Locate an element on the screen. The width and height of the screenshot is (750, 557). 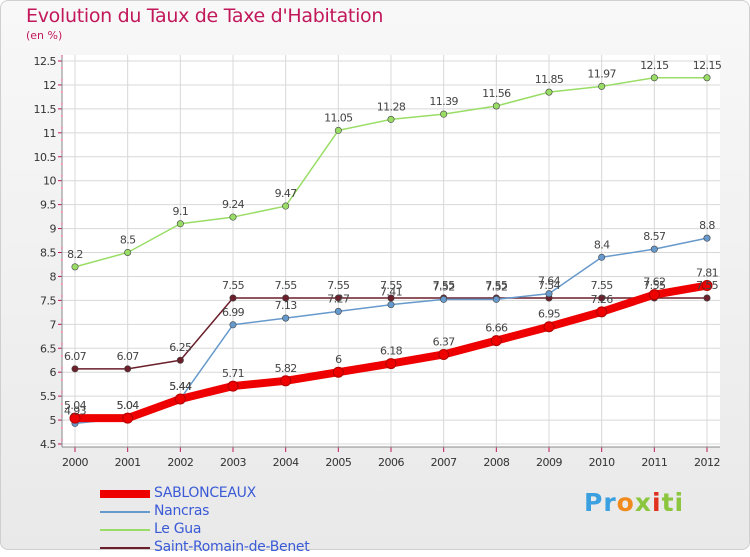
legend-label: SABLONCEAUX is located at coordinates (205, 493).